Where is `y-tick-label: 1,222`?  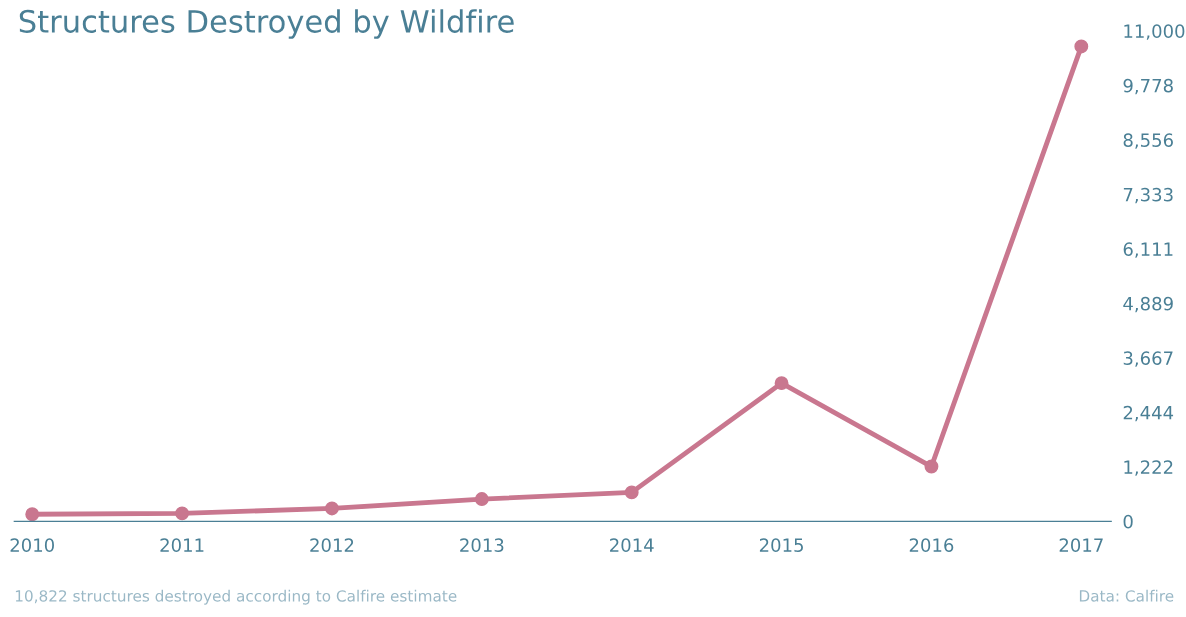
y-tick-label: 1,222 is located at coordinates (1148, 468).